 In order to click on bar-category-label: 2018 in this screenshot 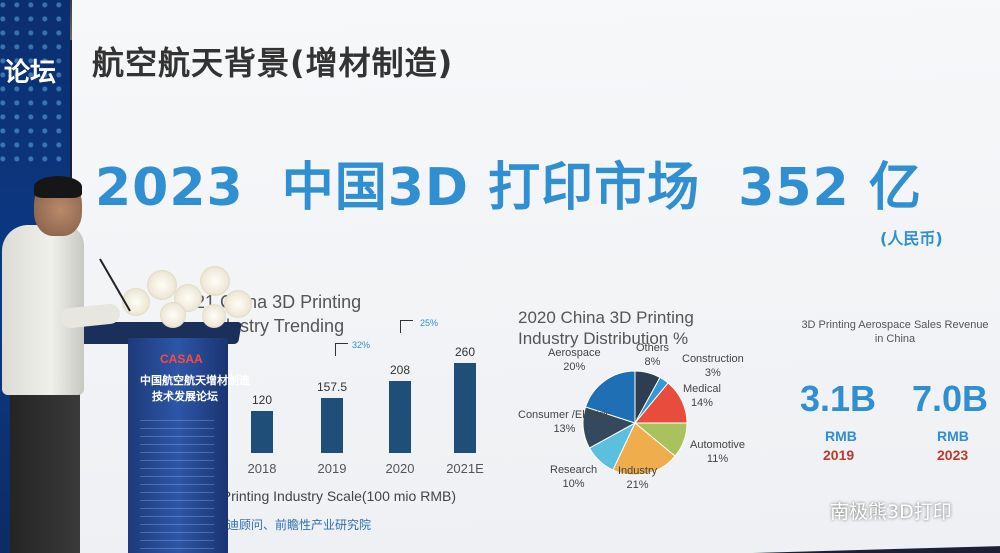, I will do `click(262, 468)`.